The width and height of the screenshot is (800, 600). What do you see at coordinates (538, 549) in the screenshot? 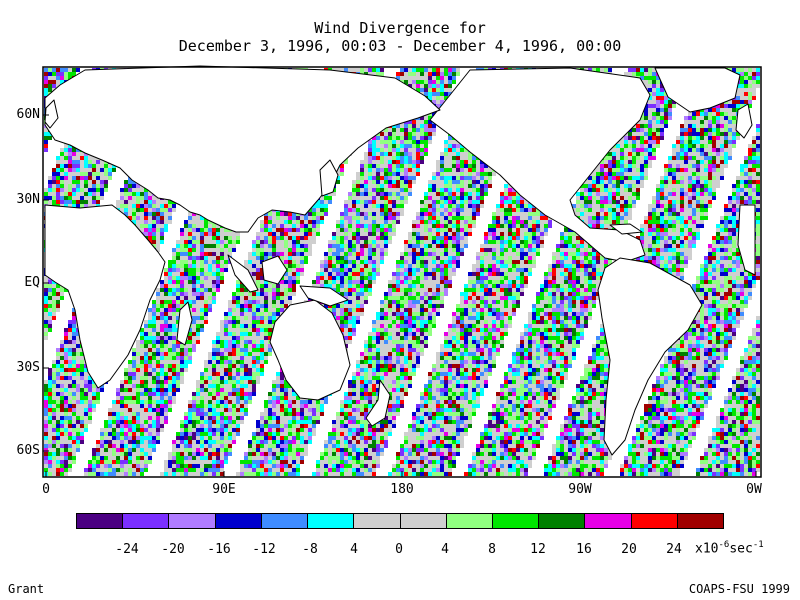
I see `colorbar-tick-label: 12` at bounding box center [538, 549].